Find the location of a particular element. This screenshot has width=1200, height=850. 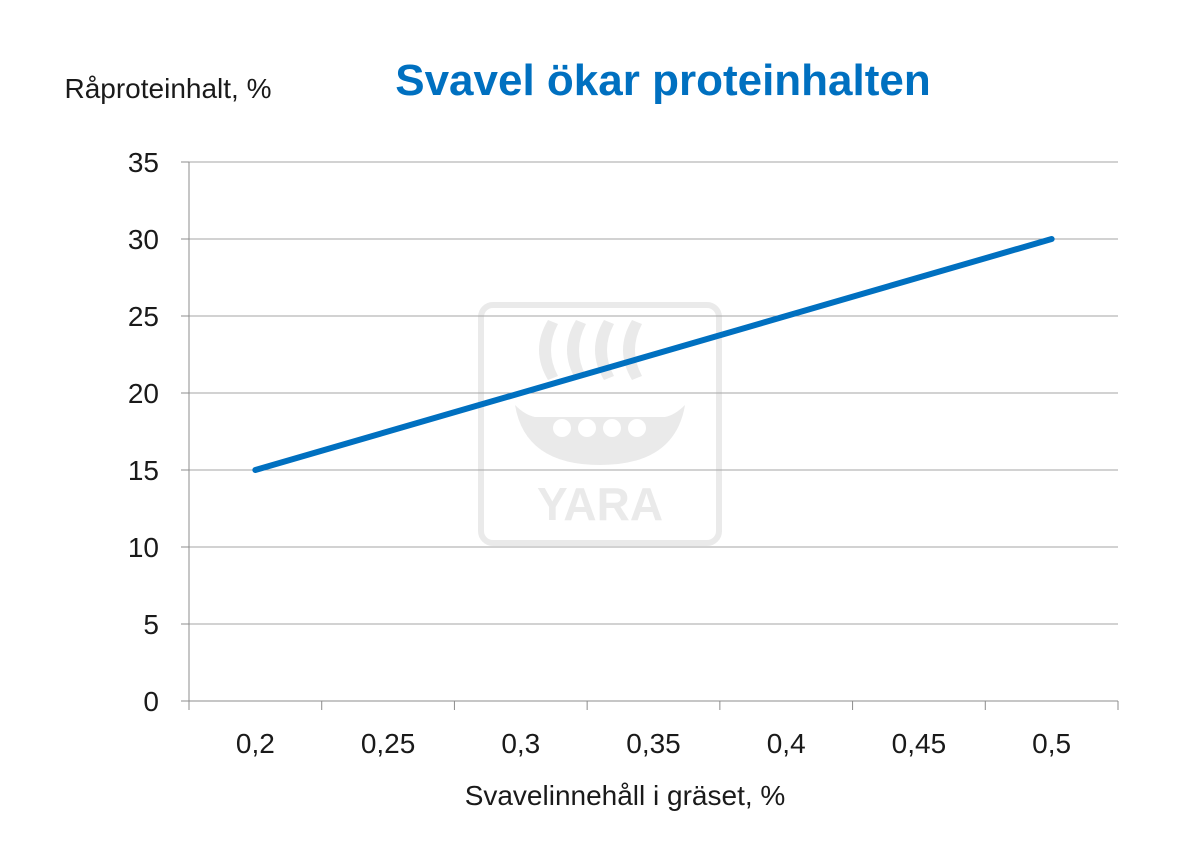

y-axis-label: Råproteinhalt, % is located at coordinates (167, 88).